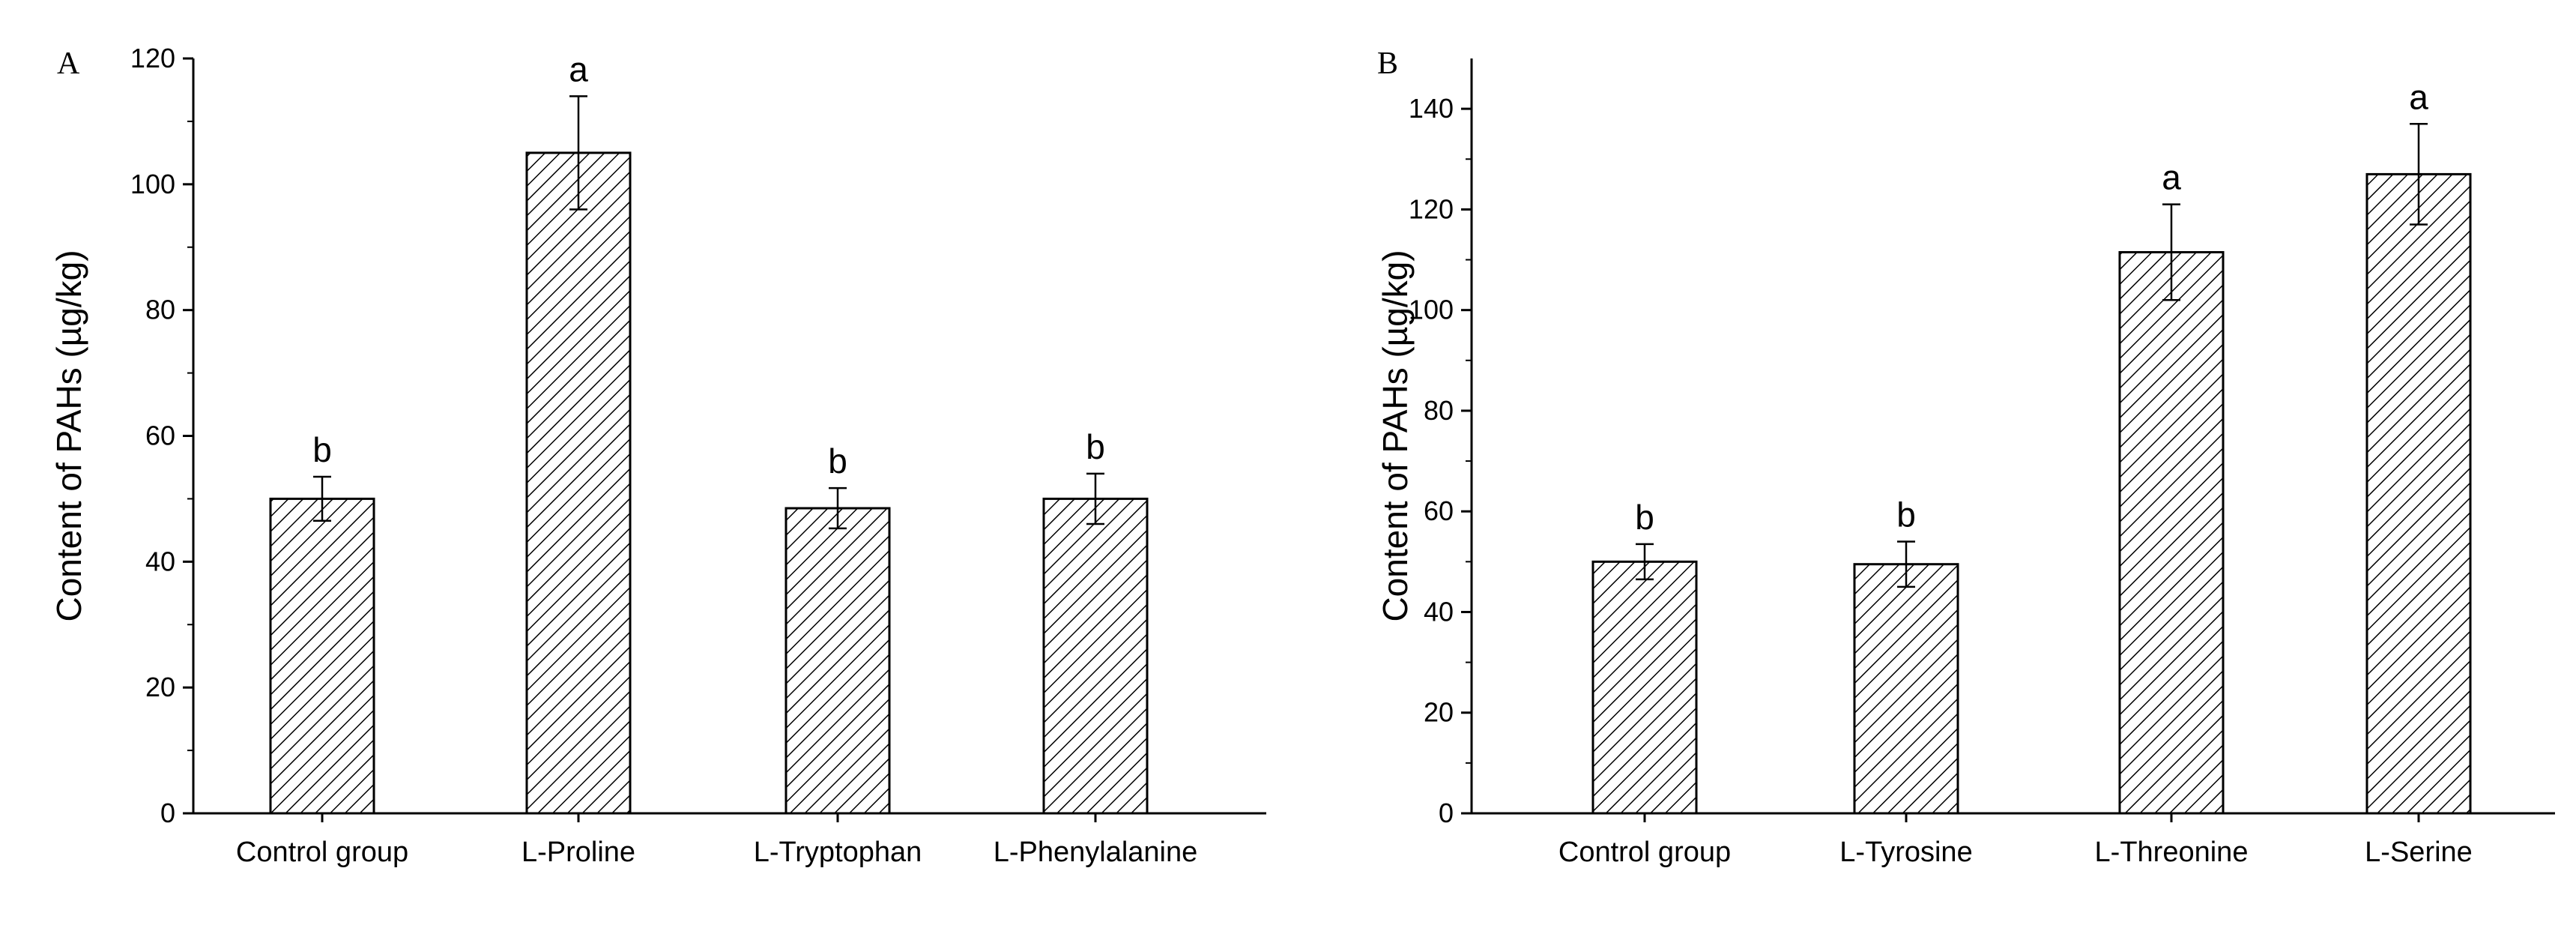 The image size is (2576, 925). Describe the element at coordinates (1431, 109) in the screenshot. I see `y-tick-label: 140` at that location.